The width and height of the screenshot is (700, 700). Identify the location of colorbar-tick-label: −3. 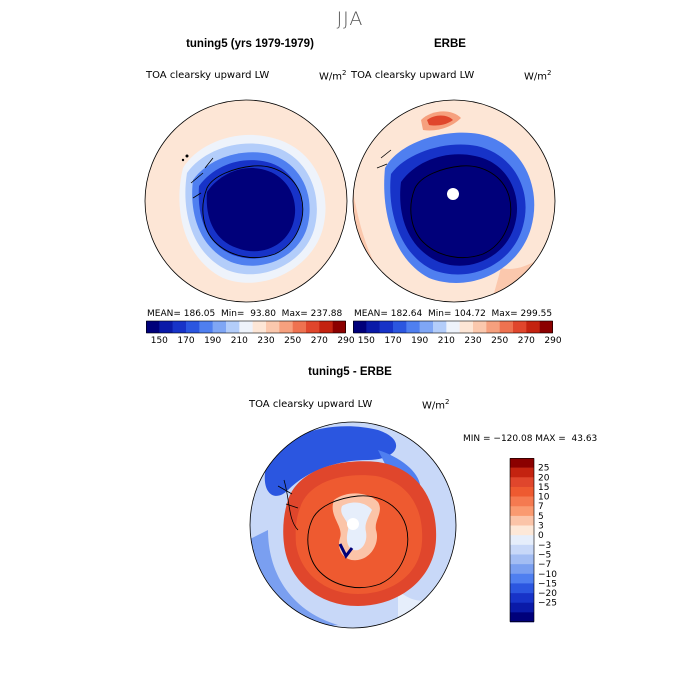
(544, 546).